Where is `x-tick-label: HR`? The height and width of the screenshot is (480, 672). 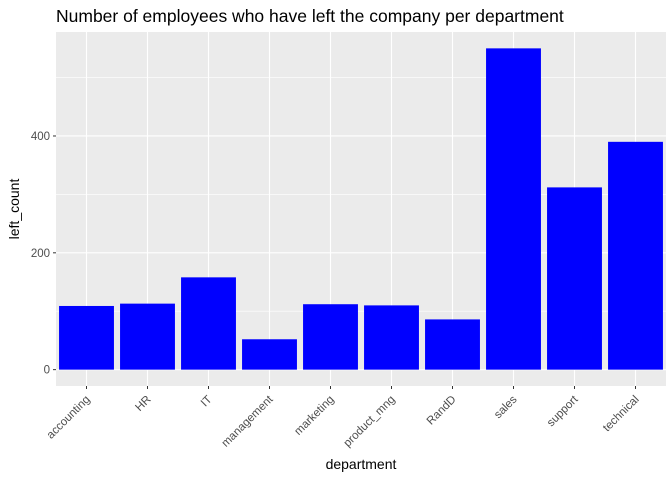
x-tick-label: HR is located at coordinates (143, 404).